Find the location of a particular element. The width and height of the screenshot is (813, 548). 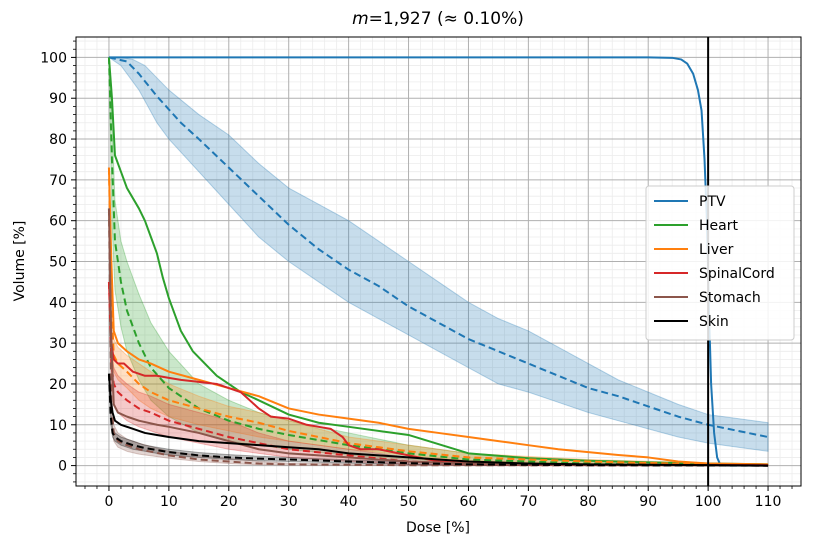

y-tick-label: 80 is located at coordinates (58, 140).